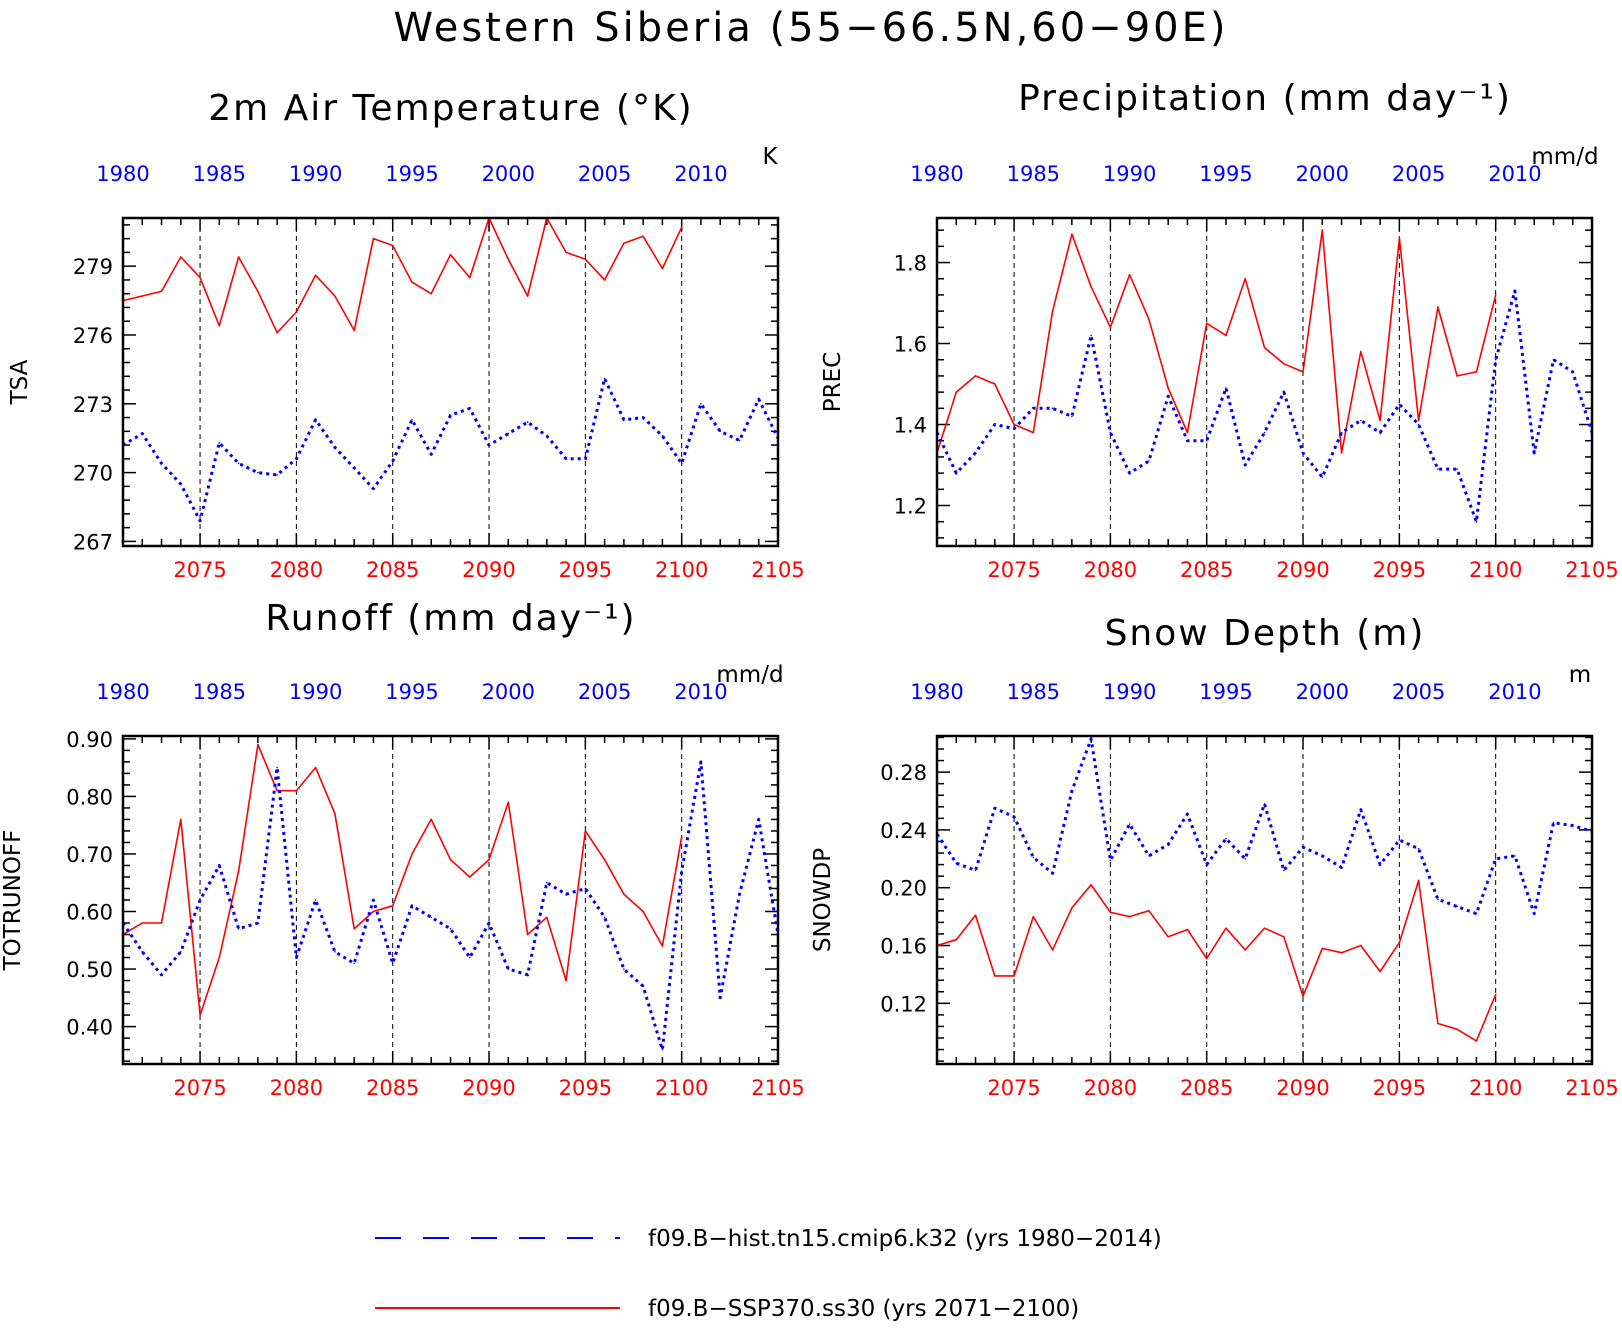  What do you see at coordinates (823, 900) in the screenshot?
I see `y-axis-label: SNOWDP` at bounding box center [823, 900].